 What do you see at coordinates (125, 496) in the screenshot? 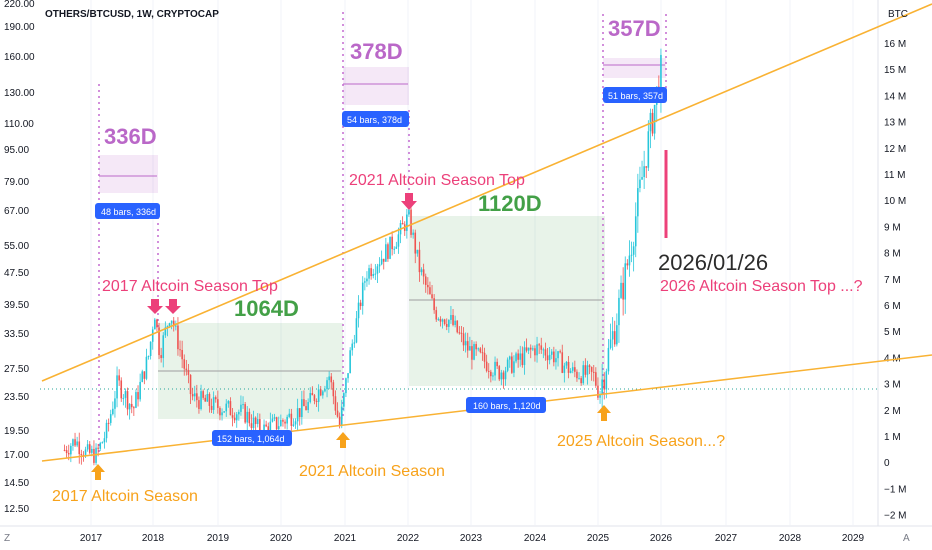
I see `label-2017-season: 2017 Altcoin Season` at bounding box center [125, 496].